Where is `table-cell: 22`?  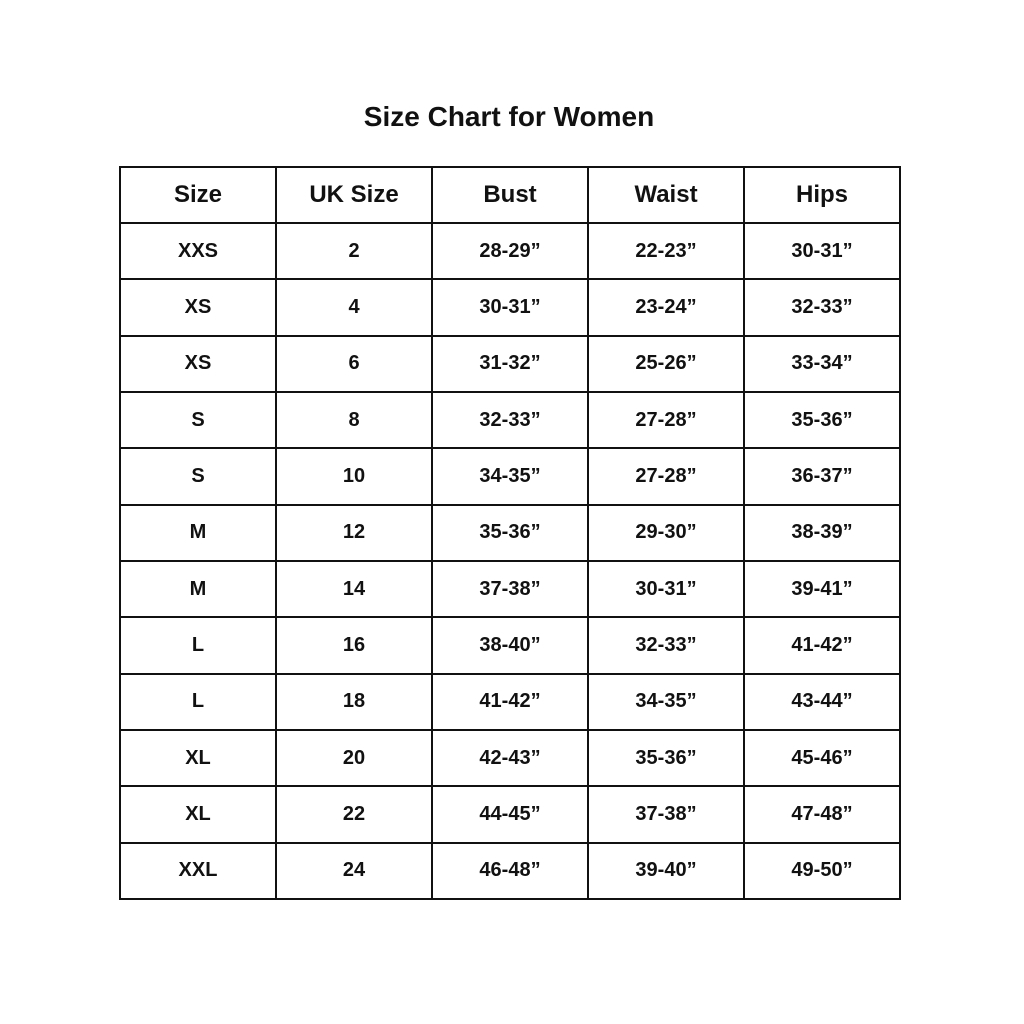 table-cell: 22 is located at coordinates (354, 814).